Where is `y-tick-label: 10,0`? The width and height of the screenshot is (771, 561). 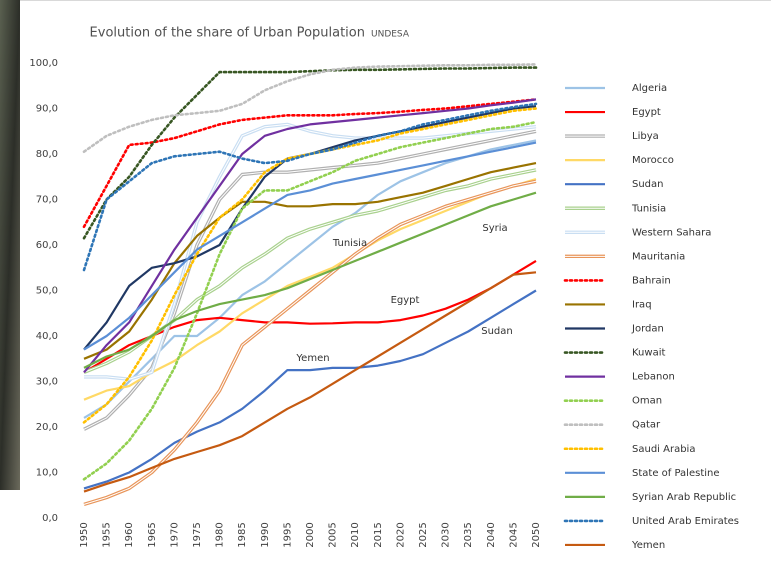
y-tick-label: 10,0 is located at coordinates (47, 473).